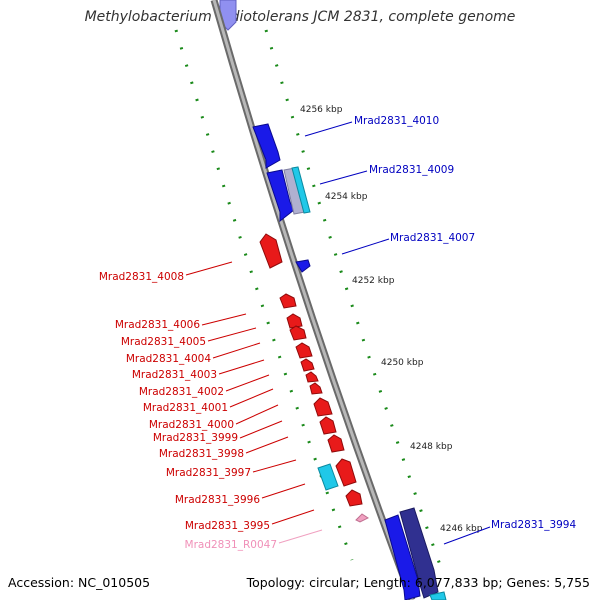 This screenshot has height=600, width=600. I want to click on gene-label: Mrad2831_3999, so click(195, 438).